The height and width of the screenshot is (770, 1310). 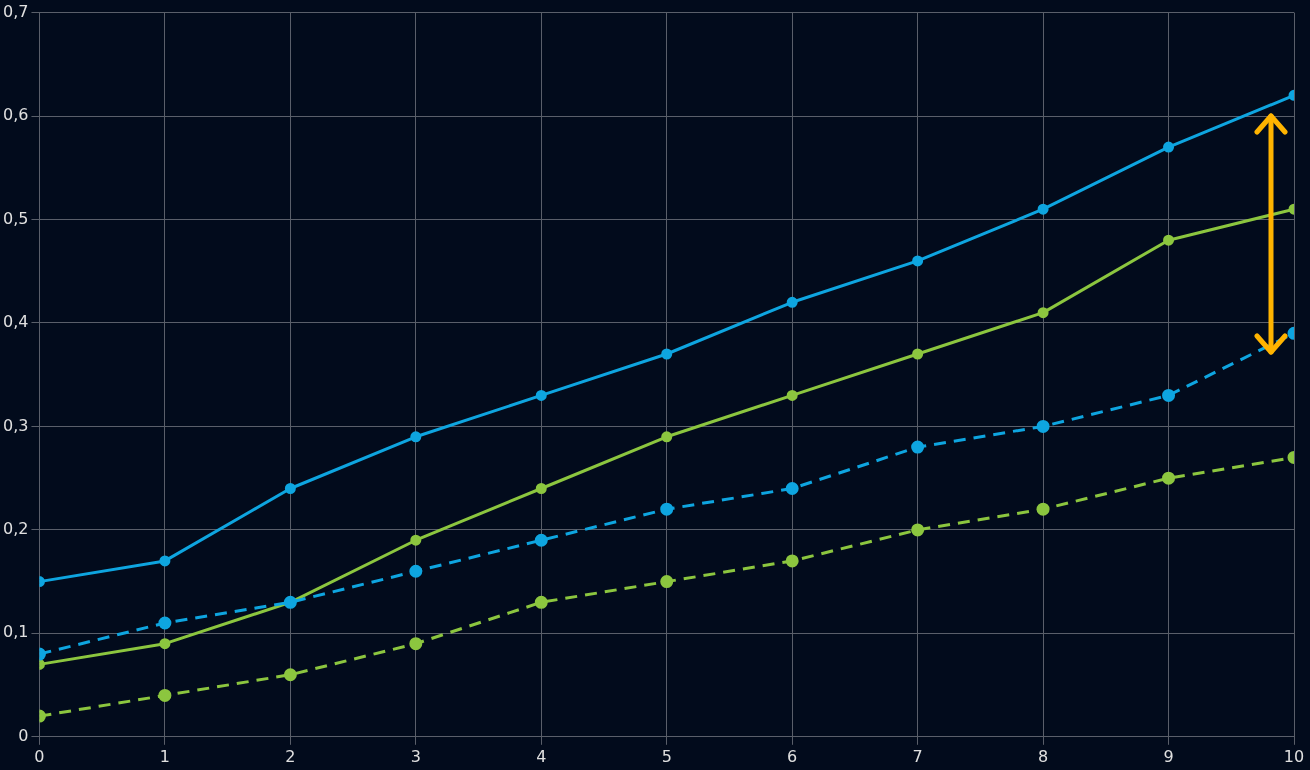 What do you see at coordinates (23, 735) in the screenshot?
I see `y-tick-label: 0` at bounding box center [23, 735].